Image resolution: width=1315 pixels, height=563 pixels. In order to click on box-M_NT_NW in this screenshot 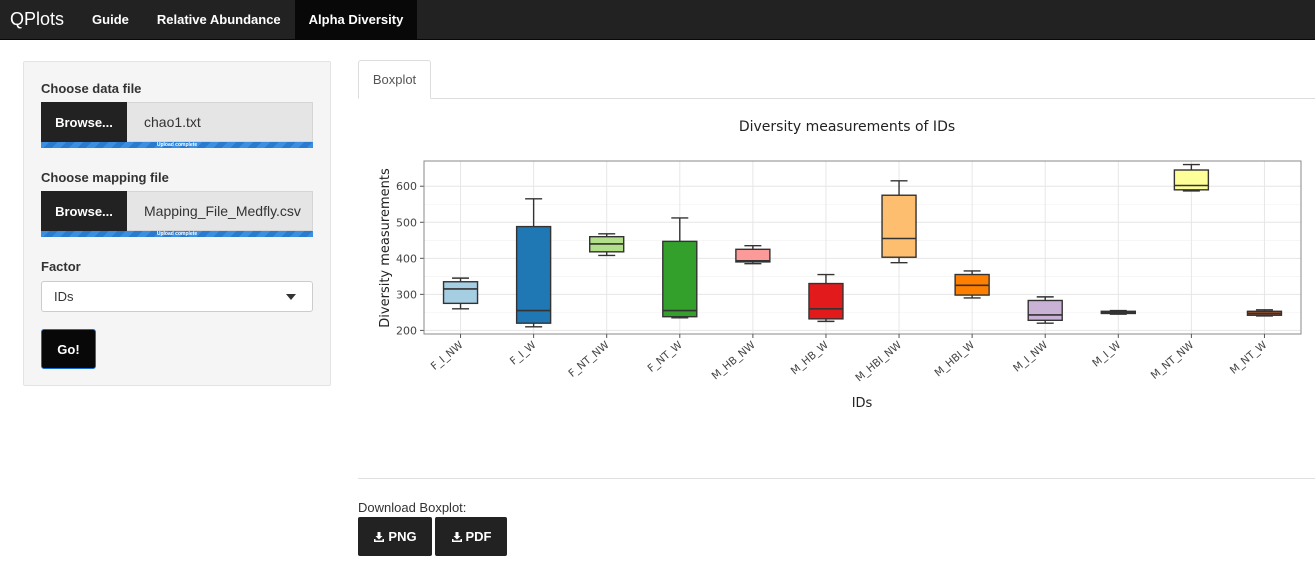, I will do `click(1191, 180)`.